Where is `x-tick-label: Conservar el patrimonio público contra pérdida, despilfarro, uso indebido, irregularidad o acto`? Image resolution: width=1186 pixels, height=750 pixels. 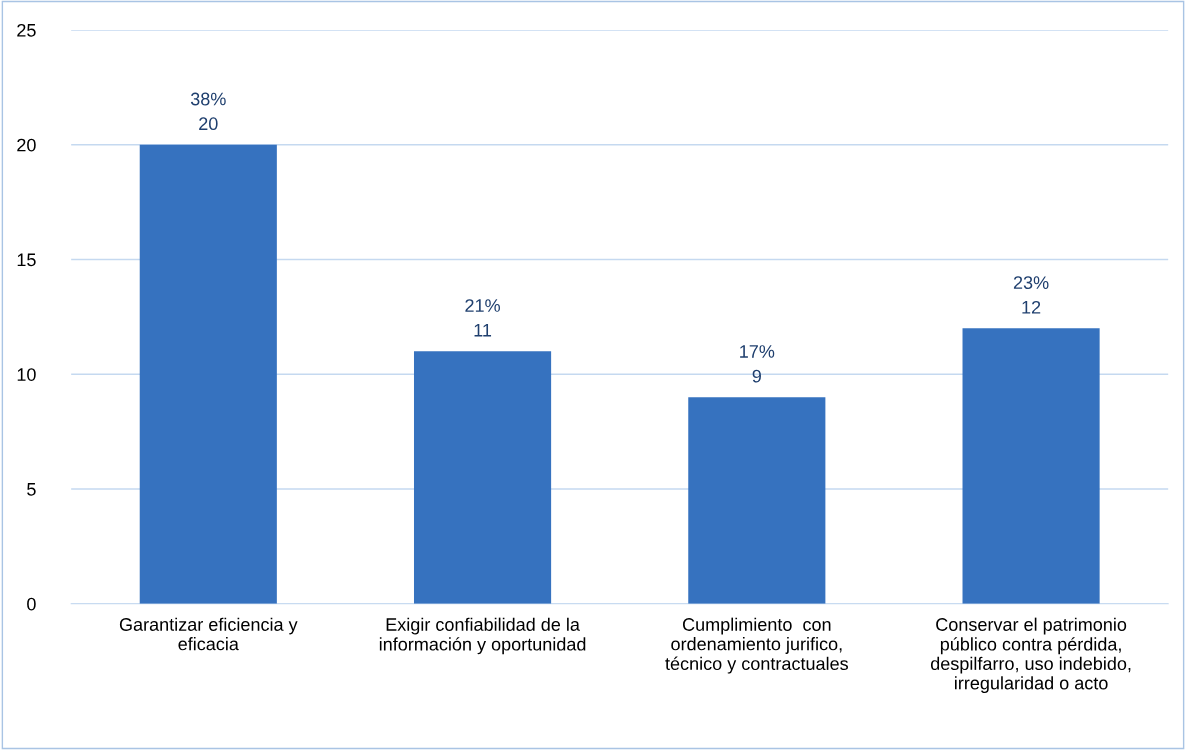
x-tick-label: Conservar el patrimonio público contra pérdida, despilfarro, uso indebido, irregularidad o acto is located at coordinates (1030, 655).